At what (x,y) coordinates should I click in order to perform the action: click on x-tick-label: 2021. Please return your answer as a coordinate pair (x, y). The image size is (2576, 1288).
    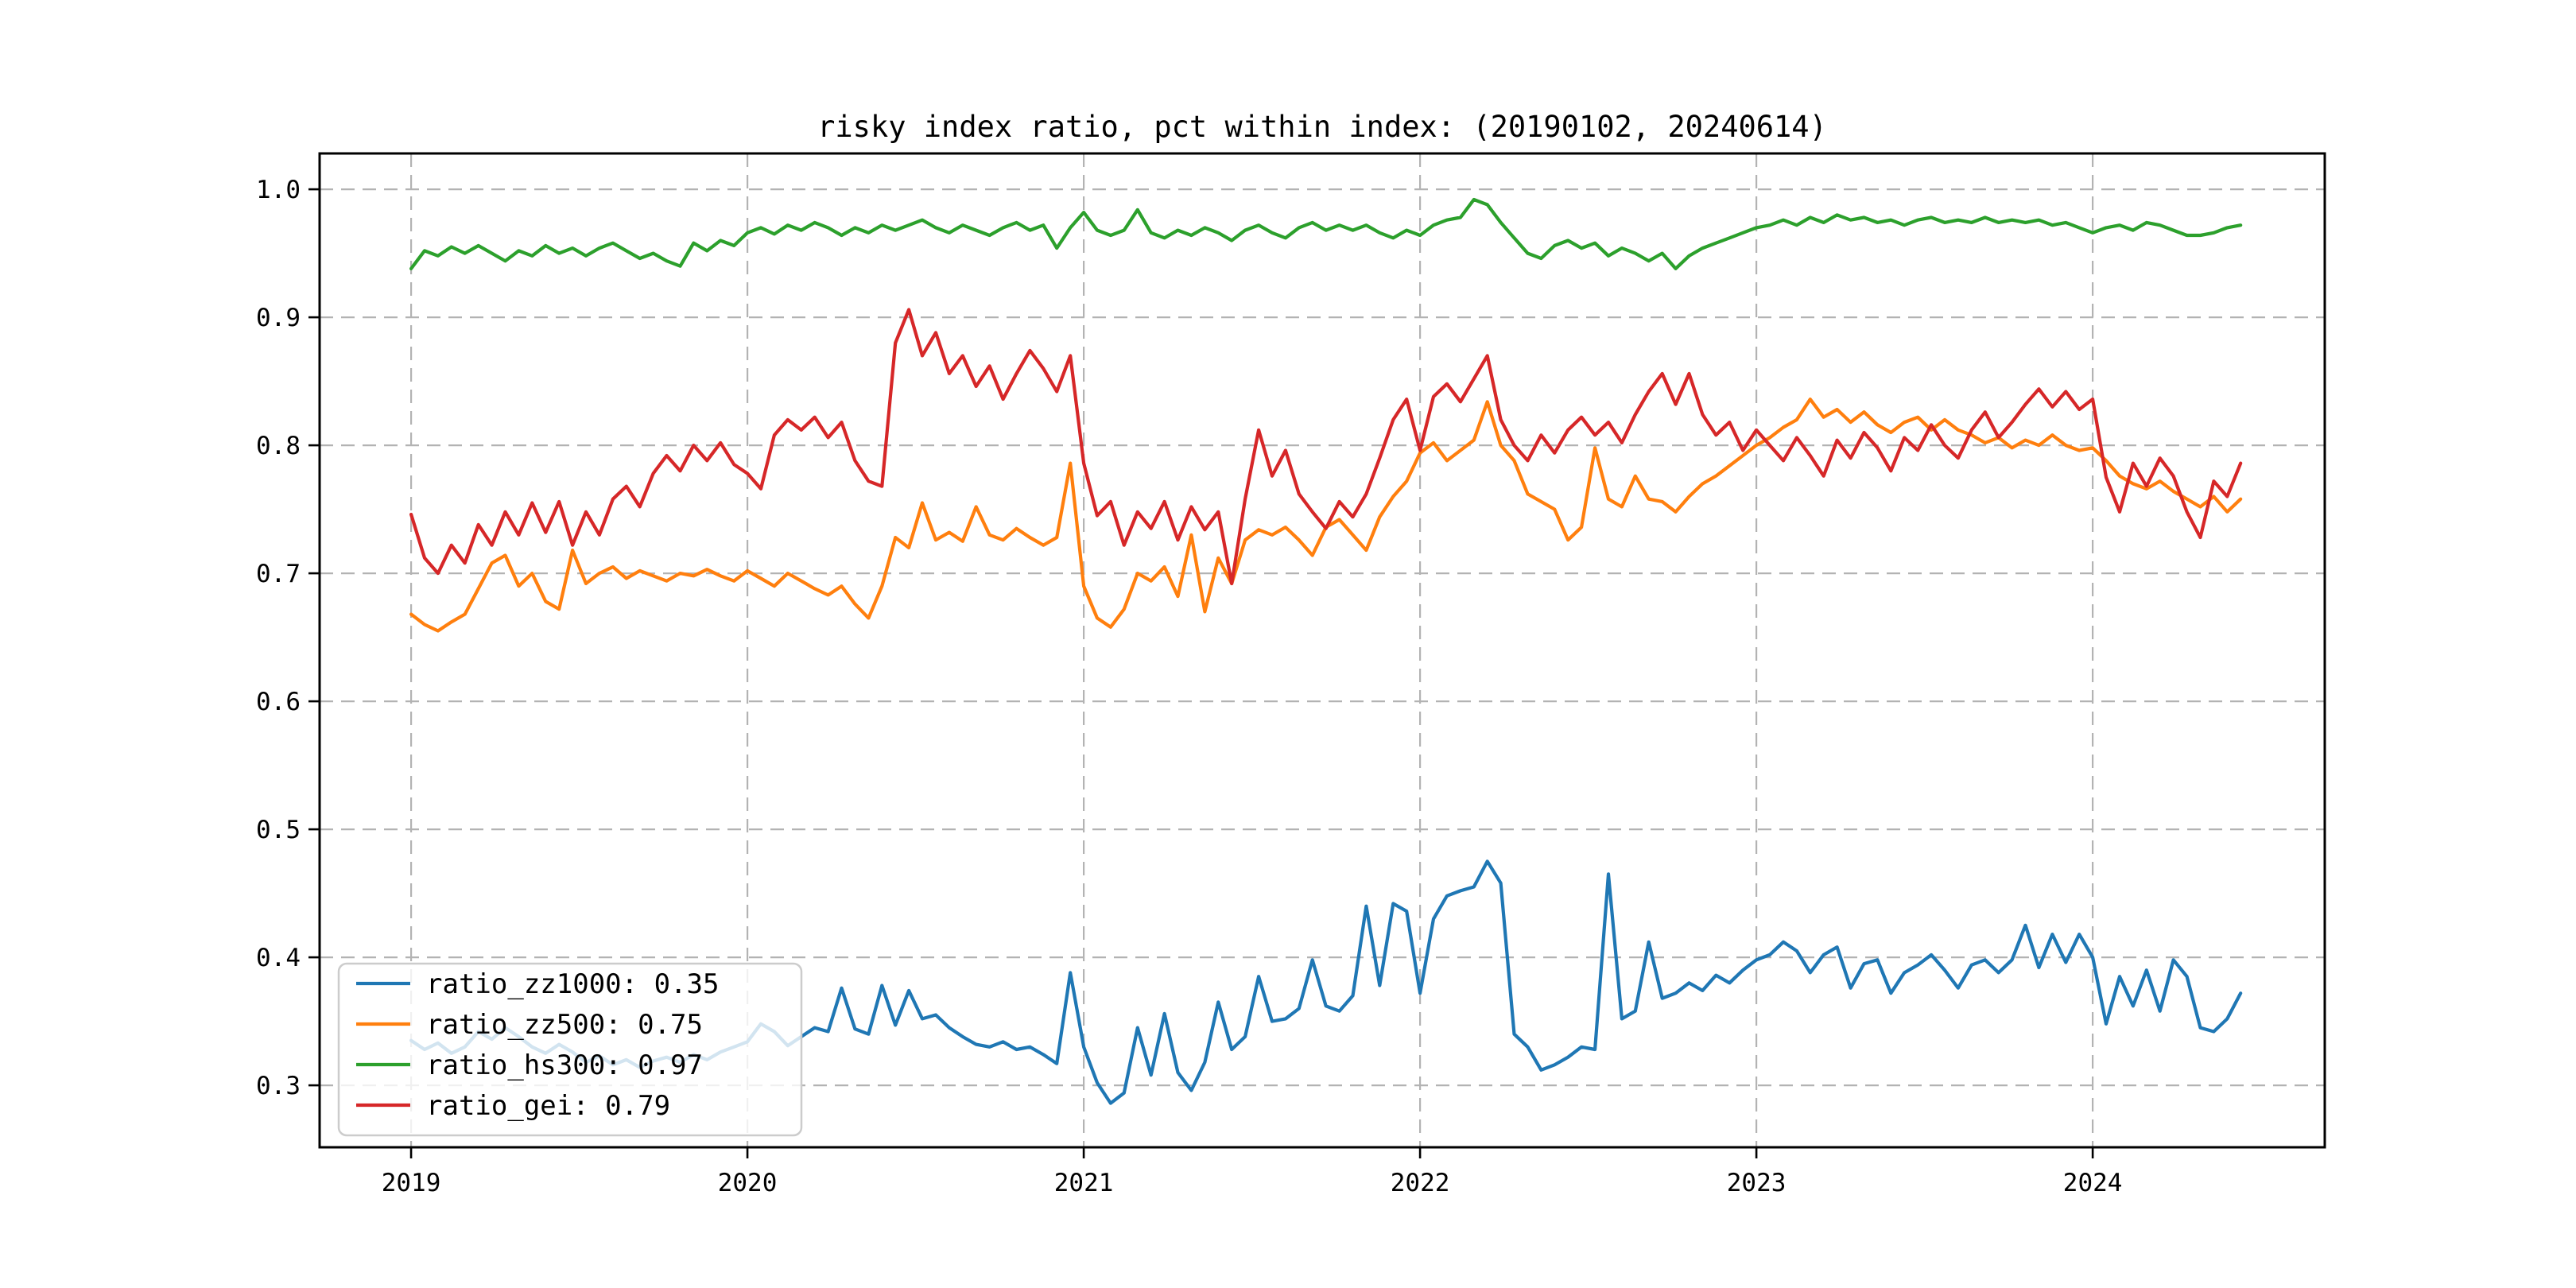
    Looking at the image, I should click on (1084, 1183).